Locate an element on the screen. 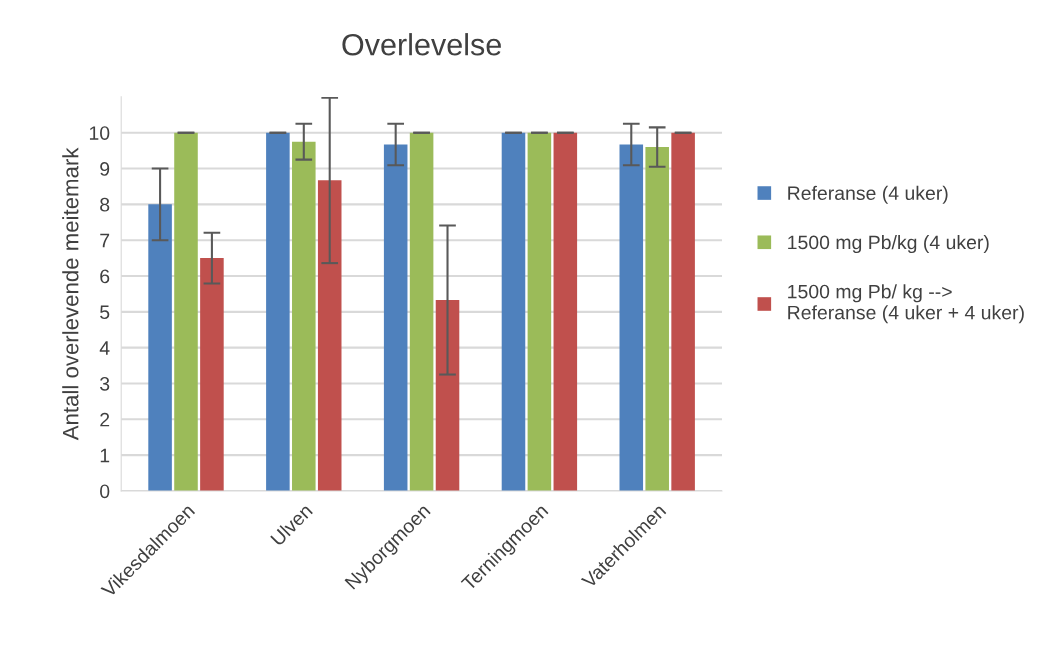 This screenshot has height=646, width=1054. y-tick-label: 7 is located at coordinates (105, 240).